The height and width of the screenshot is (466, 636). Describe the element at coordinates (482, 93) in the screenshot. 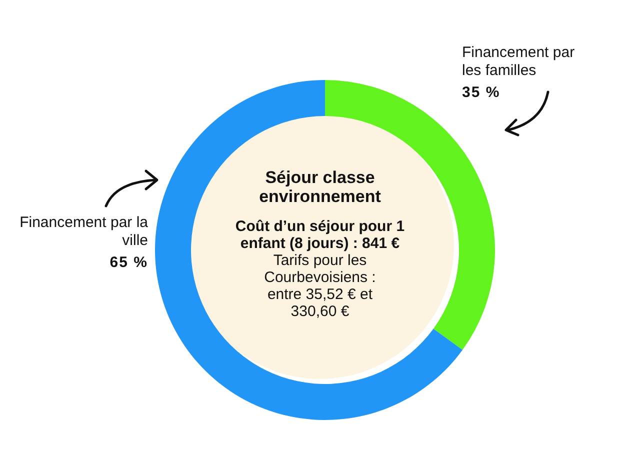

I see `data-label: 35 %` at that location.